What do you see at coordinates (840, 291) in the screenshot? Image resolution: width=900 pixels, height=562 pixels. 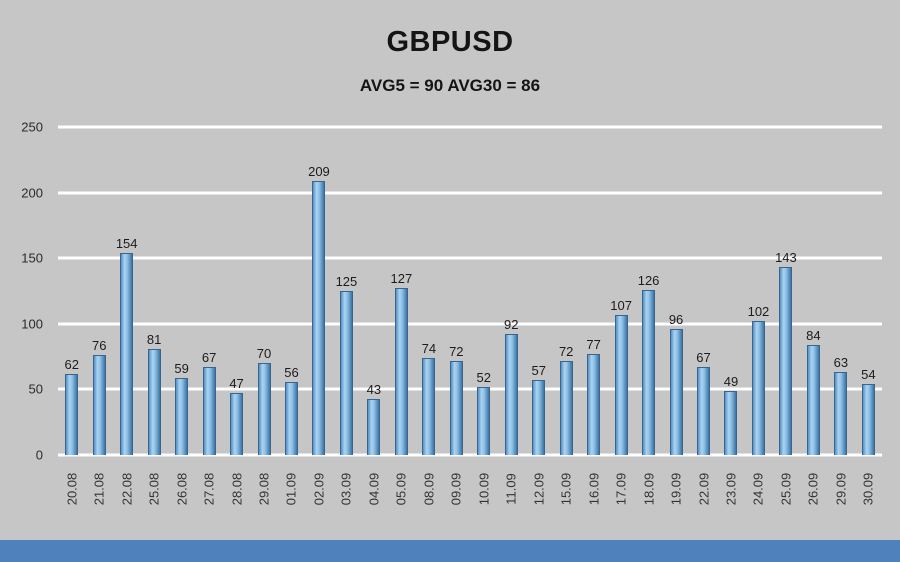 I see `bar-column: 63` at bounding box center [840, 291].